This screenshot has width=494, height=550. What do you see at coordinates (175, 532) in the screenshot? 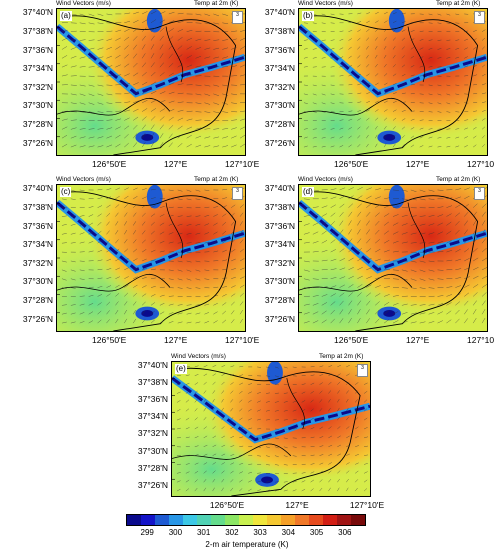
I see `colorbar-tick-label: 300` at bounding box center [175, 532].